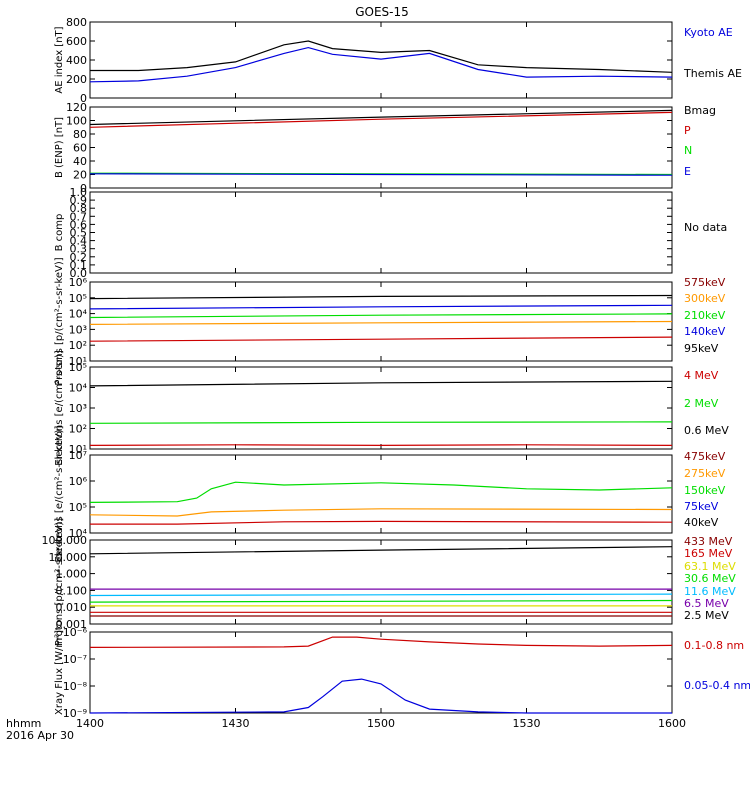 The height and width of the screenshot is (800, 750). What do you see at coordinates (701, 522) in the screenshot?
I see `legend-entry: 40keV` at bounding box center [701, 522].